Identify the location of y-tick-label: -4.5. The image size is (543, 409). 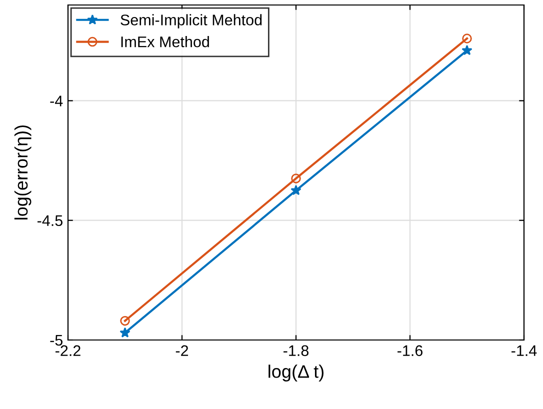
(49, 220).